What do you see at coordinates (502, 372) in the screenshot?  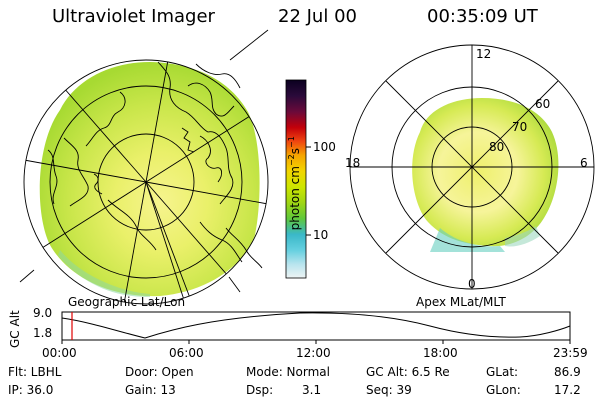 I see `status-glat-label: GLat:` at bounding box center [502, 372].